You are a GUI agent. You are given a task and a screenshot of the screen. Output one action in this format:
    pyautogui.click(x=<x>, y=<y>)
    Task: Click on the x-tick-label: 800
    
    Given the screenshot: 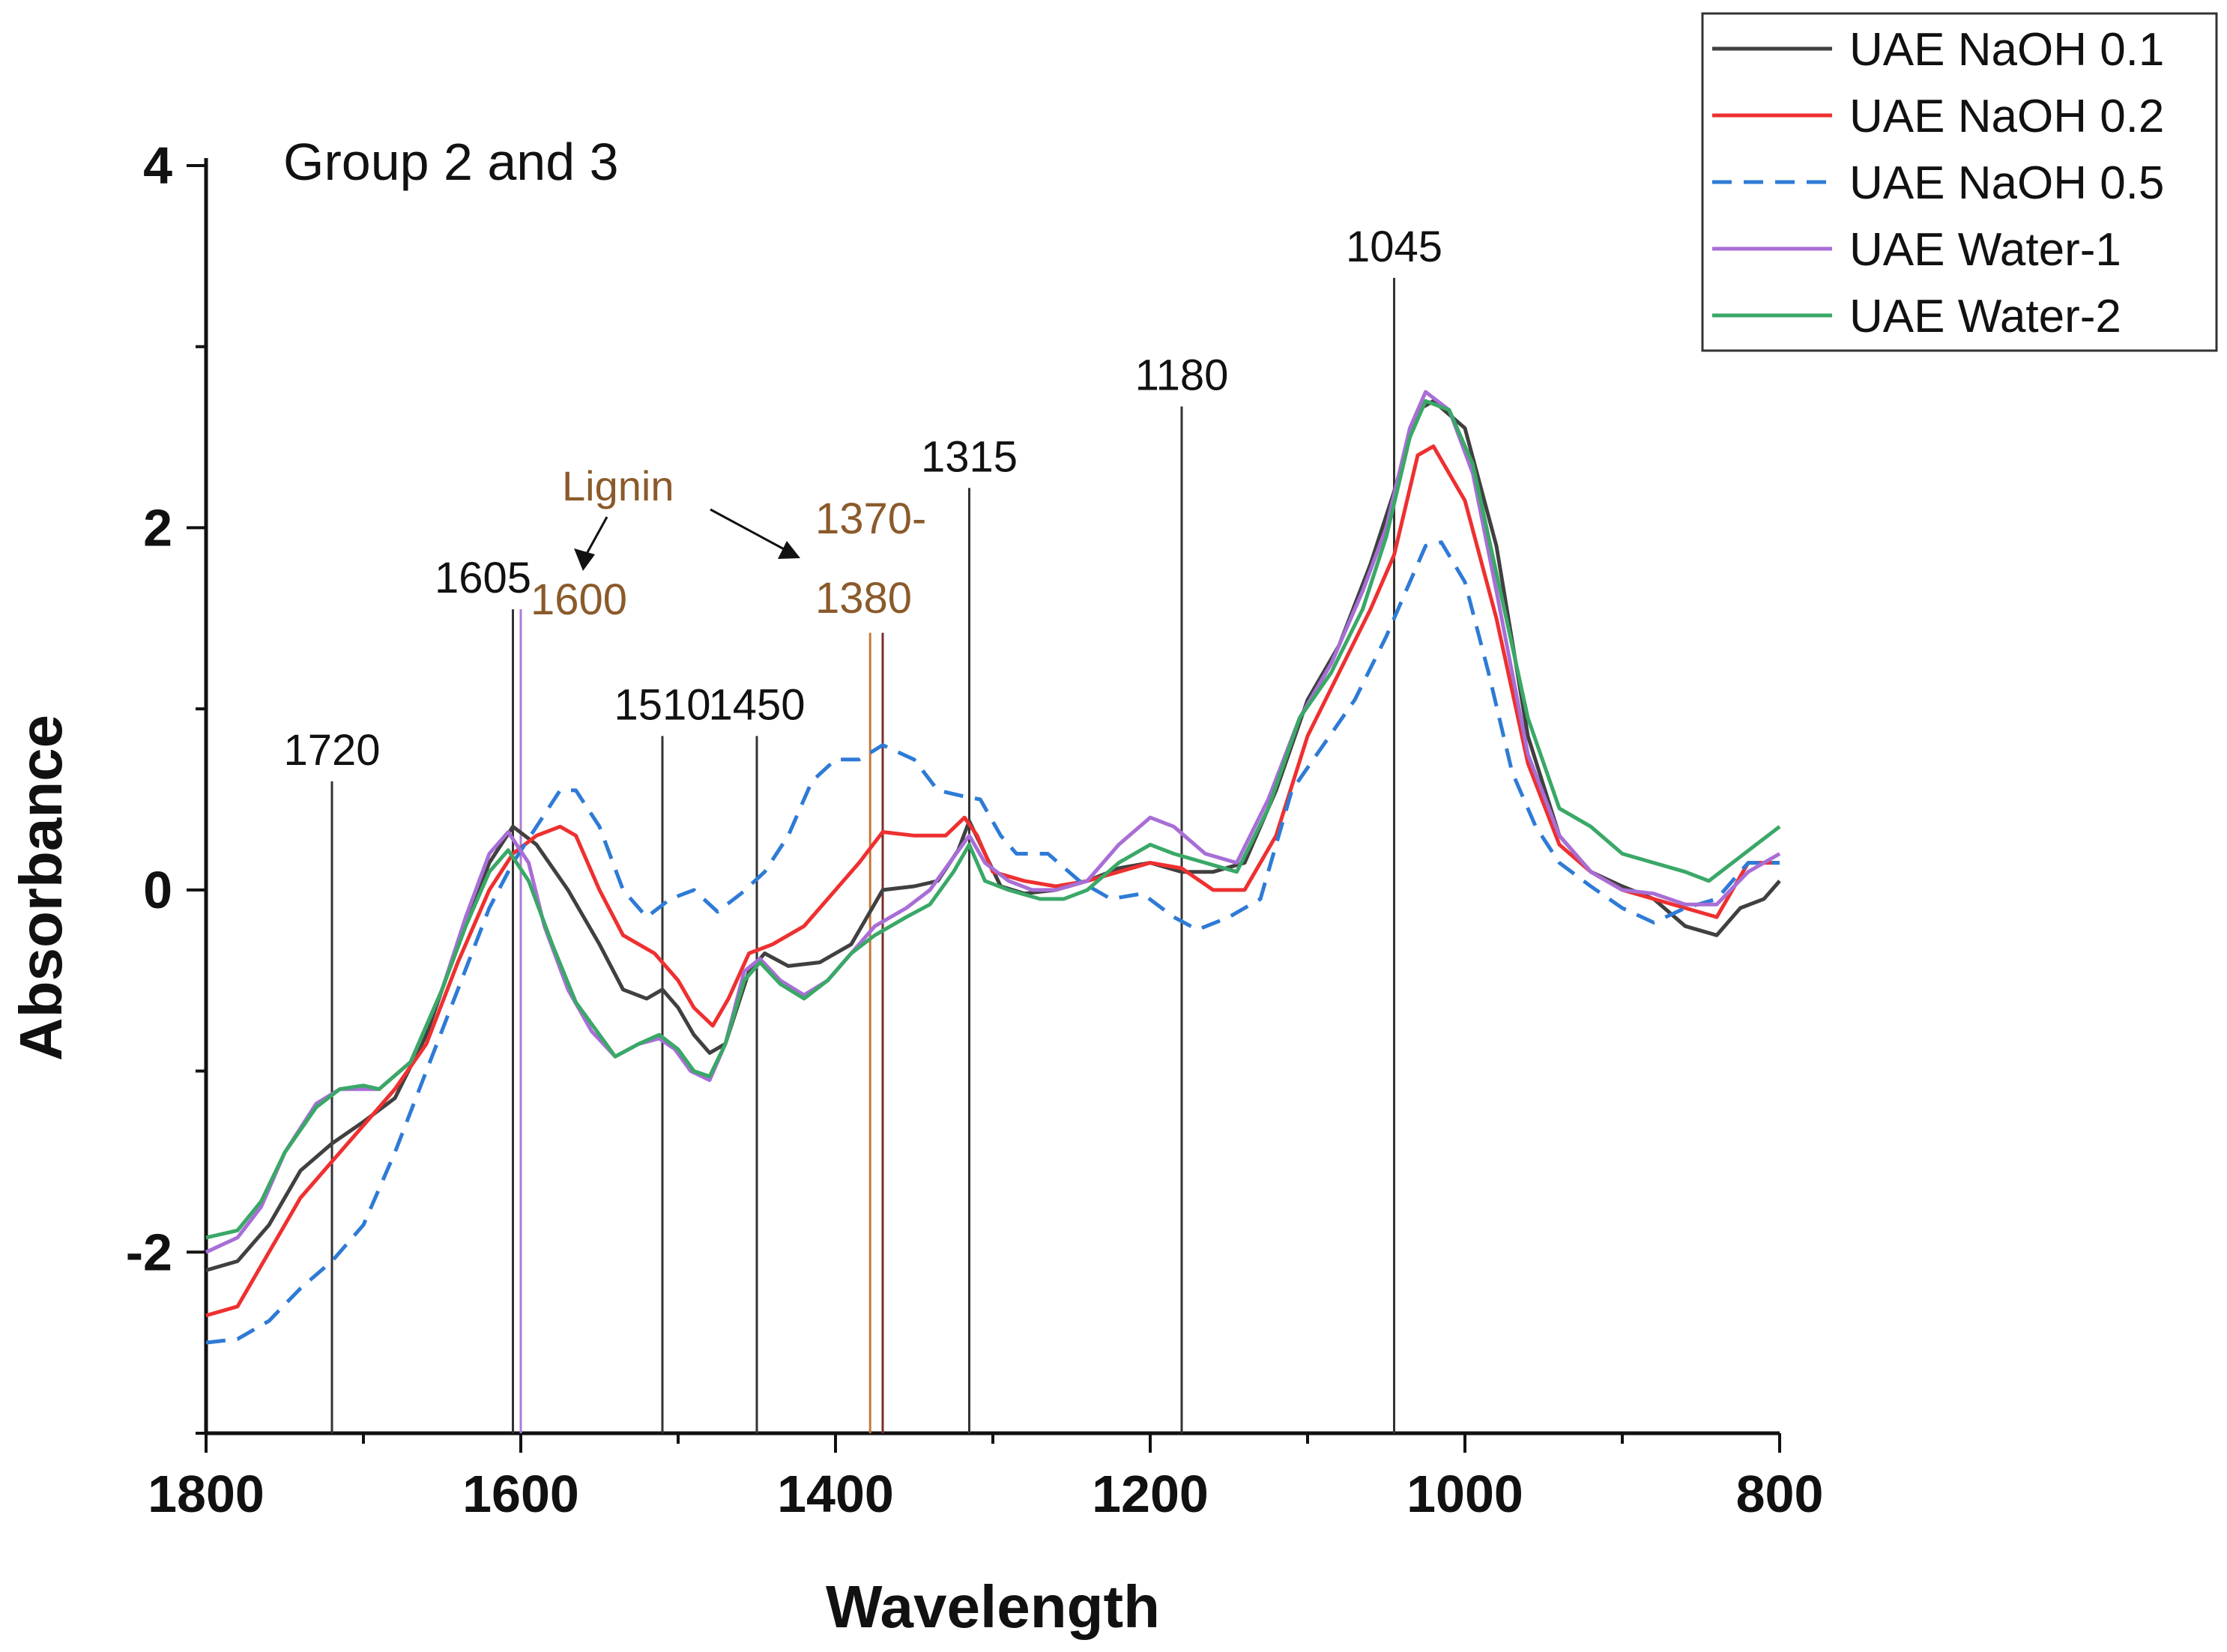 What is the action you would take?
    pyautogui.click(x=1780, y=1494)
    